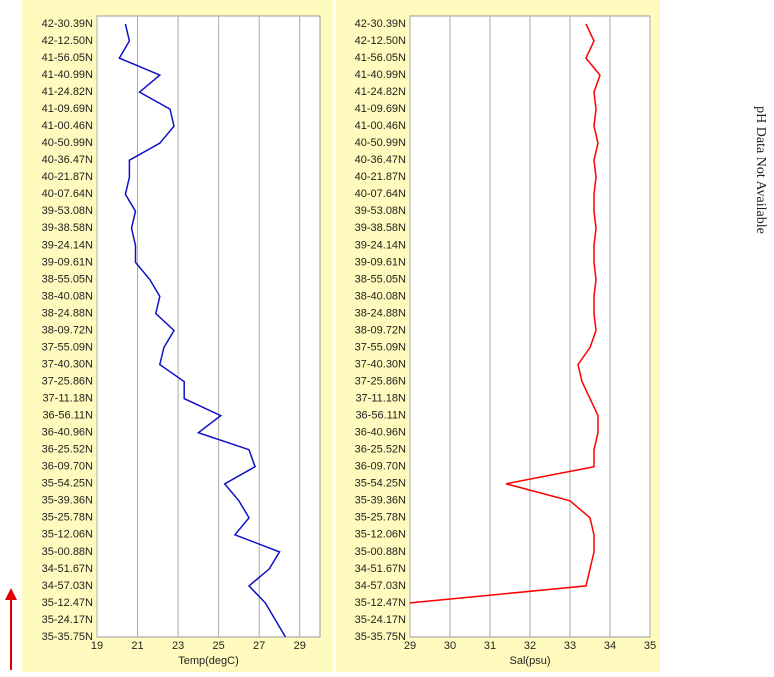 The width and height of the screenshot is (774, 677). I want to click on x-tick-label: 34, so click(610, 646).